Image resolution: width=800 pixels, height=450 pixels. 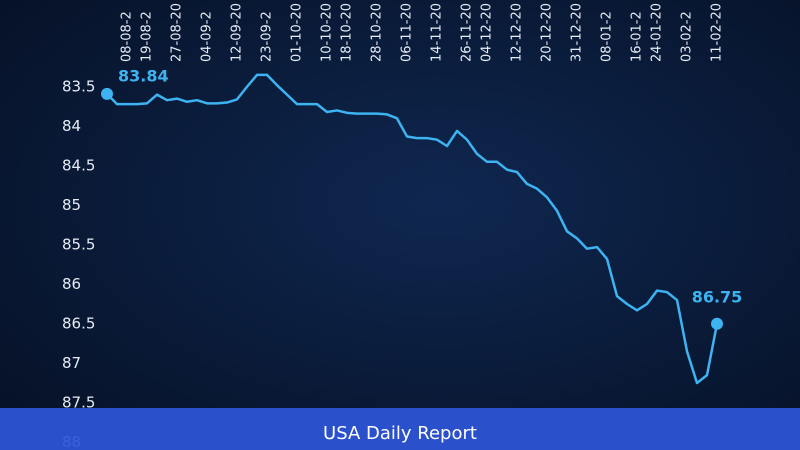 What do you see at coordinates (127, 36) in the screenshot?
I see `x-tick-label: 08-08-2` at bounding box center [127, 36].